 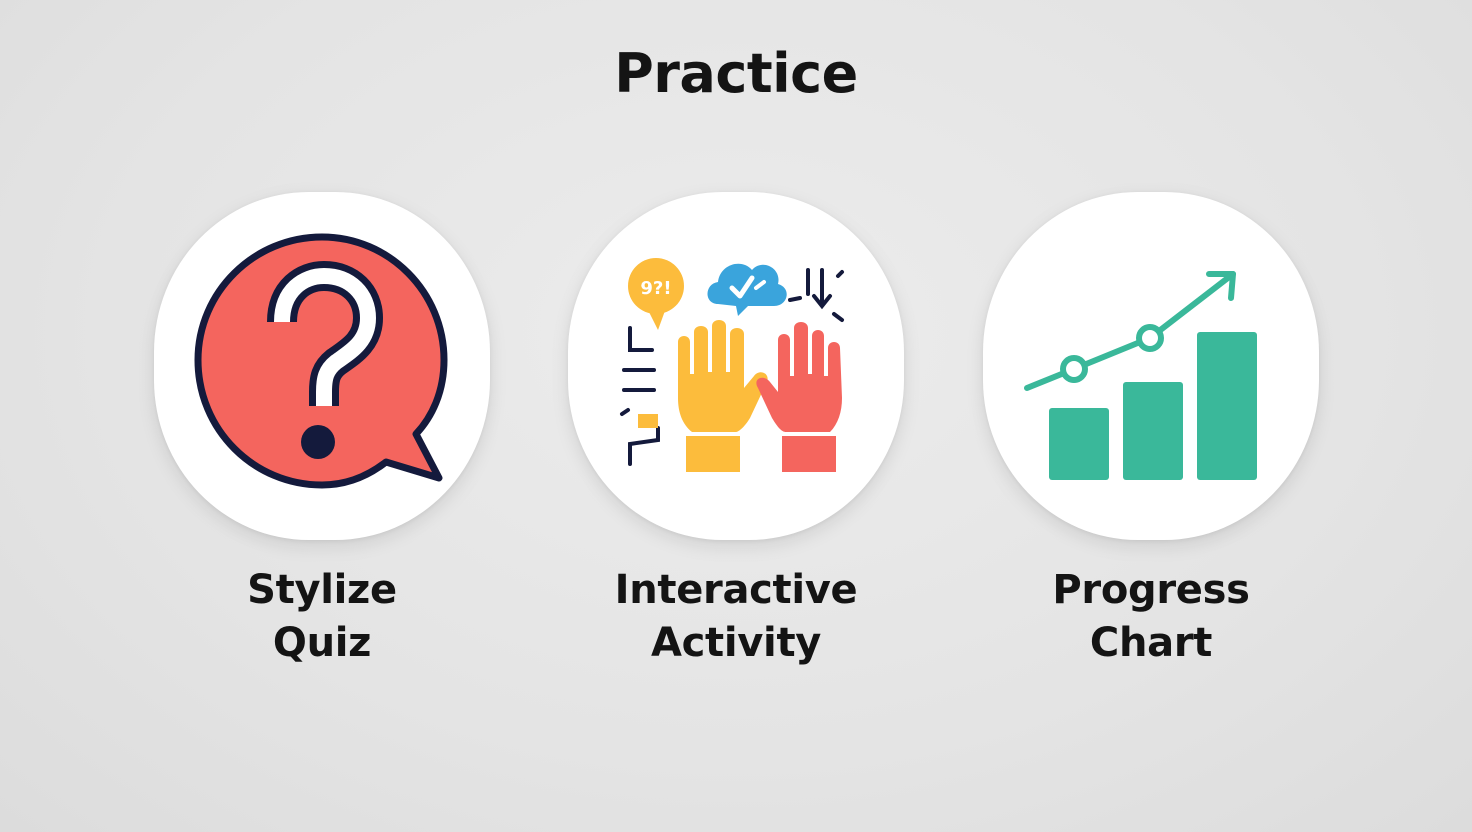 I want to click on progress-chart-label: Progress Chart, so click(x=1151, y=616).